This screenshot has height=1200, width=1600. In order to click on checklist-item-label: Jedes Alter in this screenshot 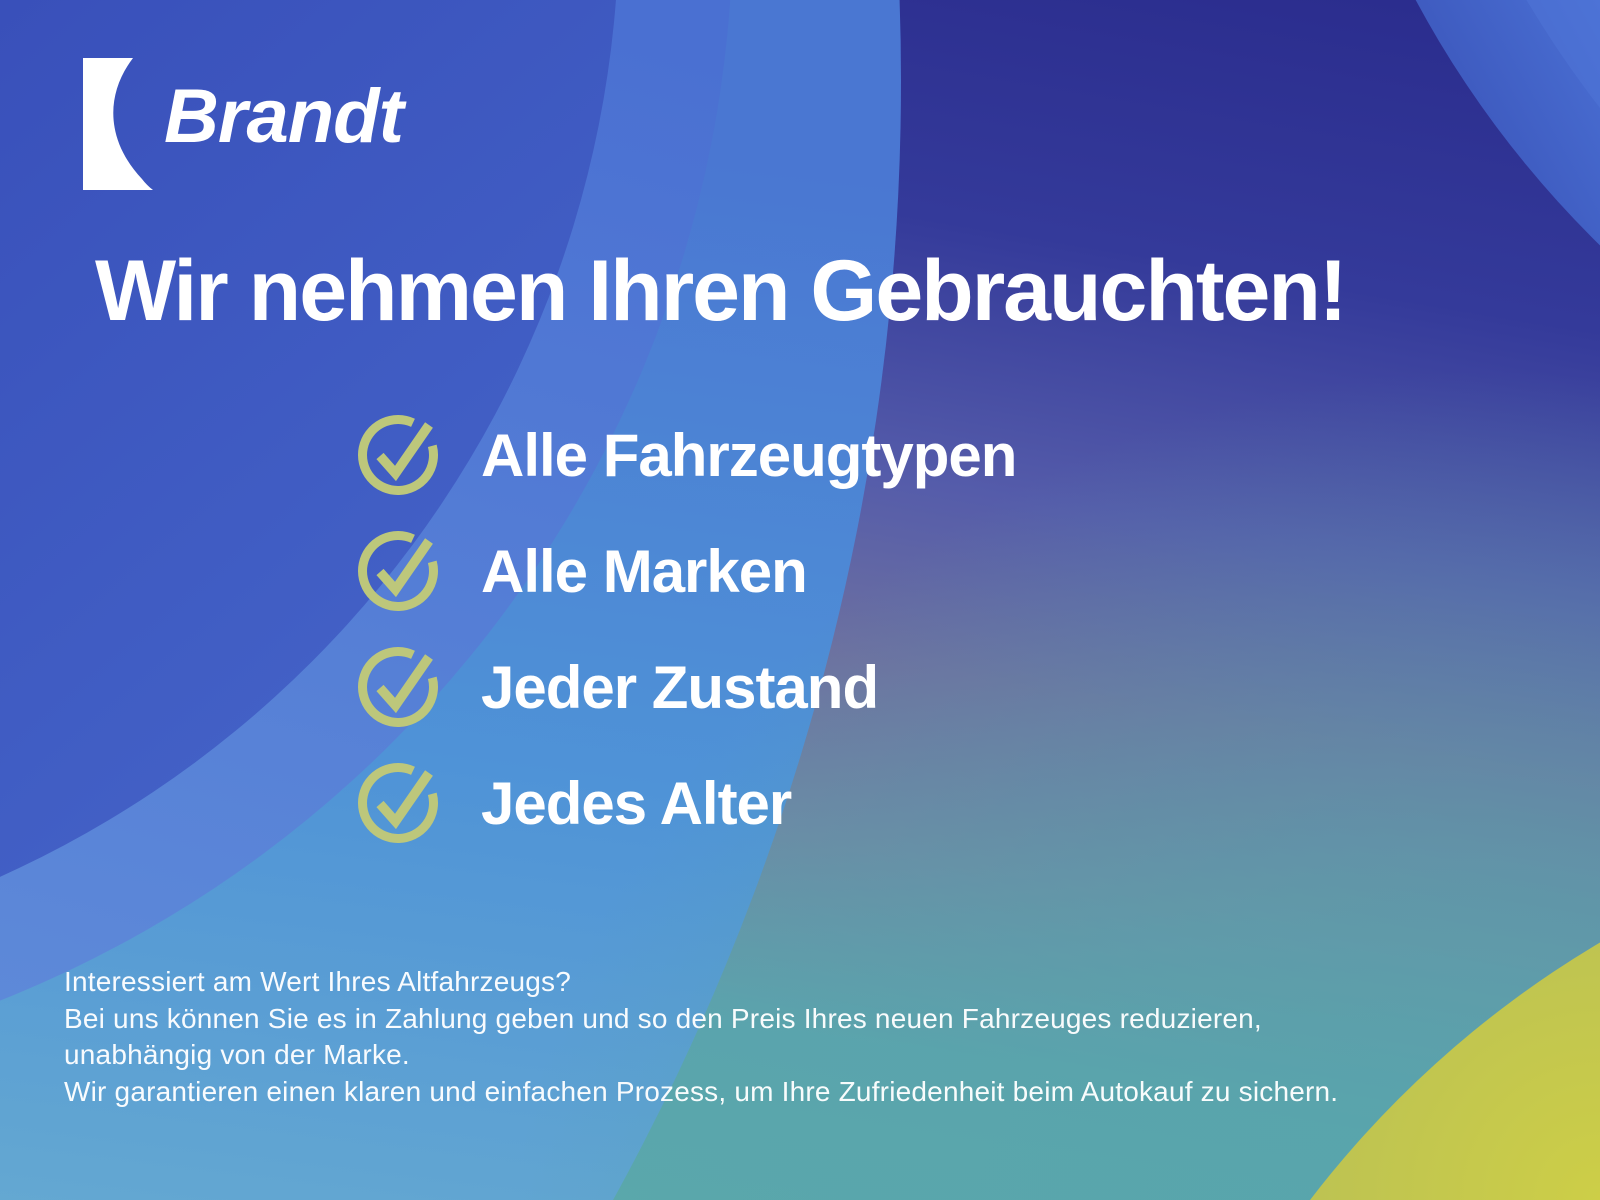, I will do `click(636, 803)`.